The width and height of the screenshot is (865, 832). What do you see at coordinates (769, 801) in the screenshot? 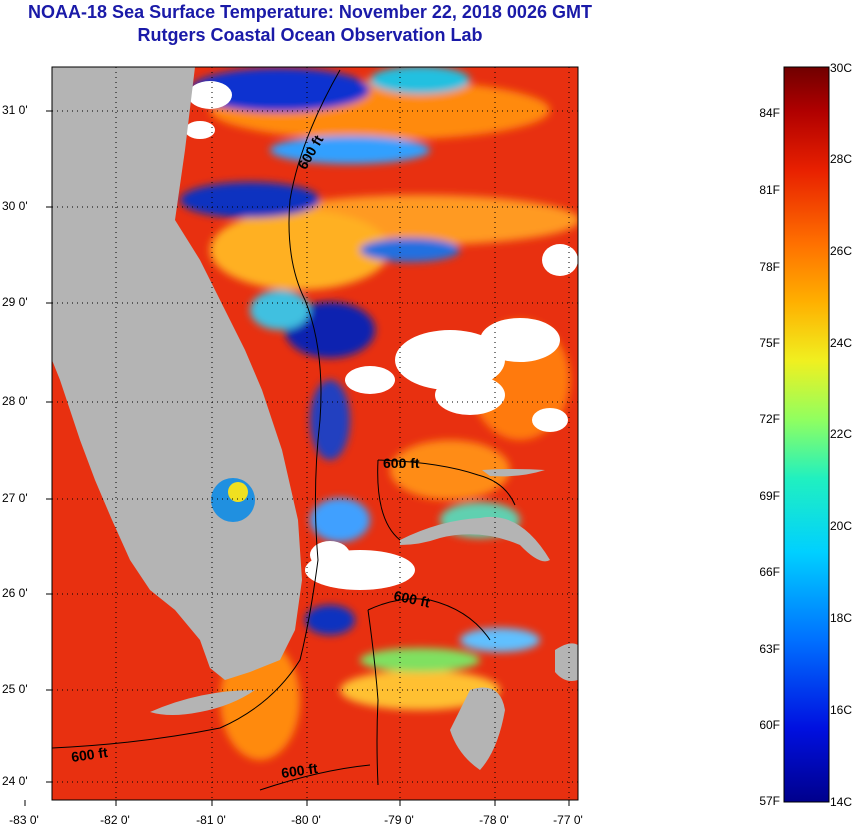
I see `colorbar-f-label: 57F` at bounding box center [769, 801].